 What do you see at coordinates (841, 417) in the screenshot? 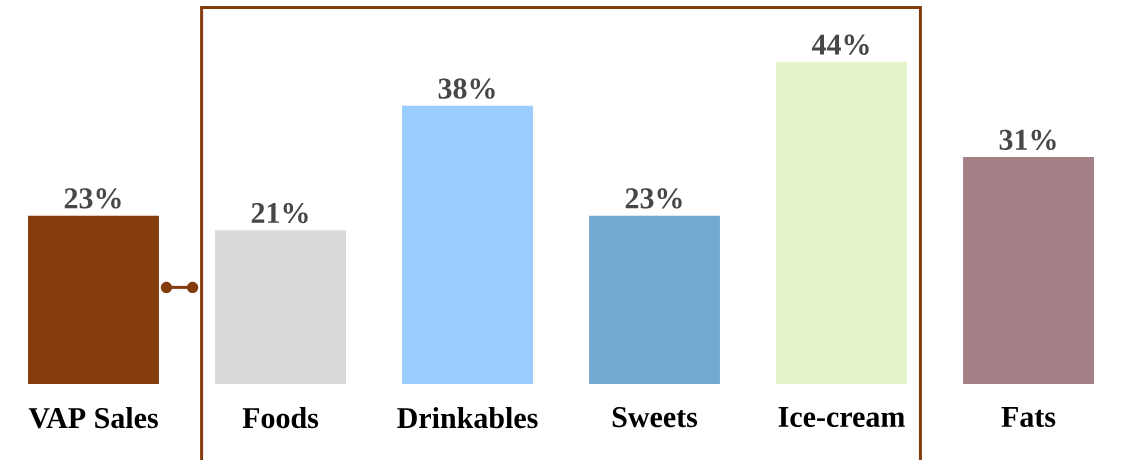
I see `x-tick-label: Ice-cream` at bounding box center [841, 417].